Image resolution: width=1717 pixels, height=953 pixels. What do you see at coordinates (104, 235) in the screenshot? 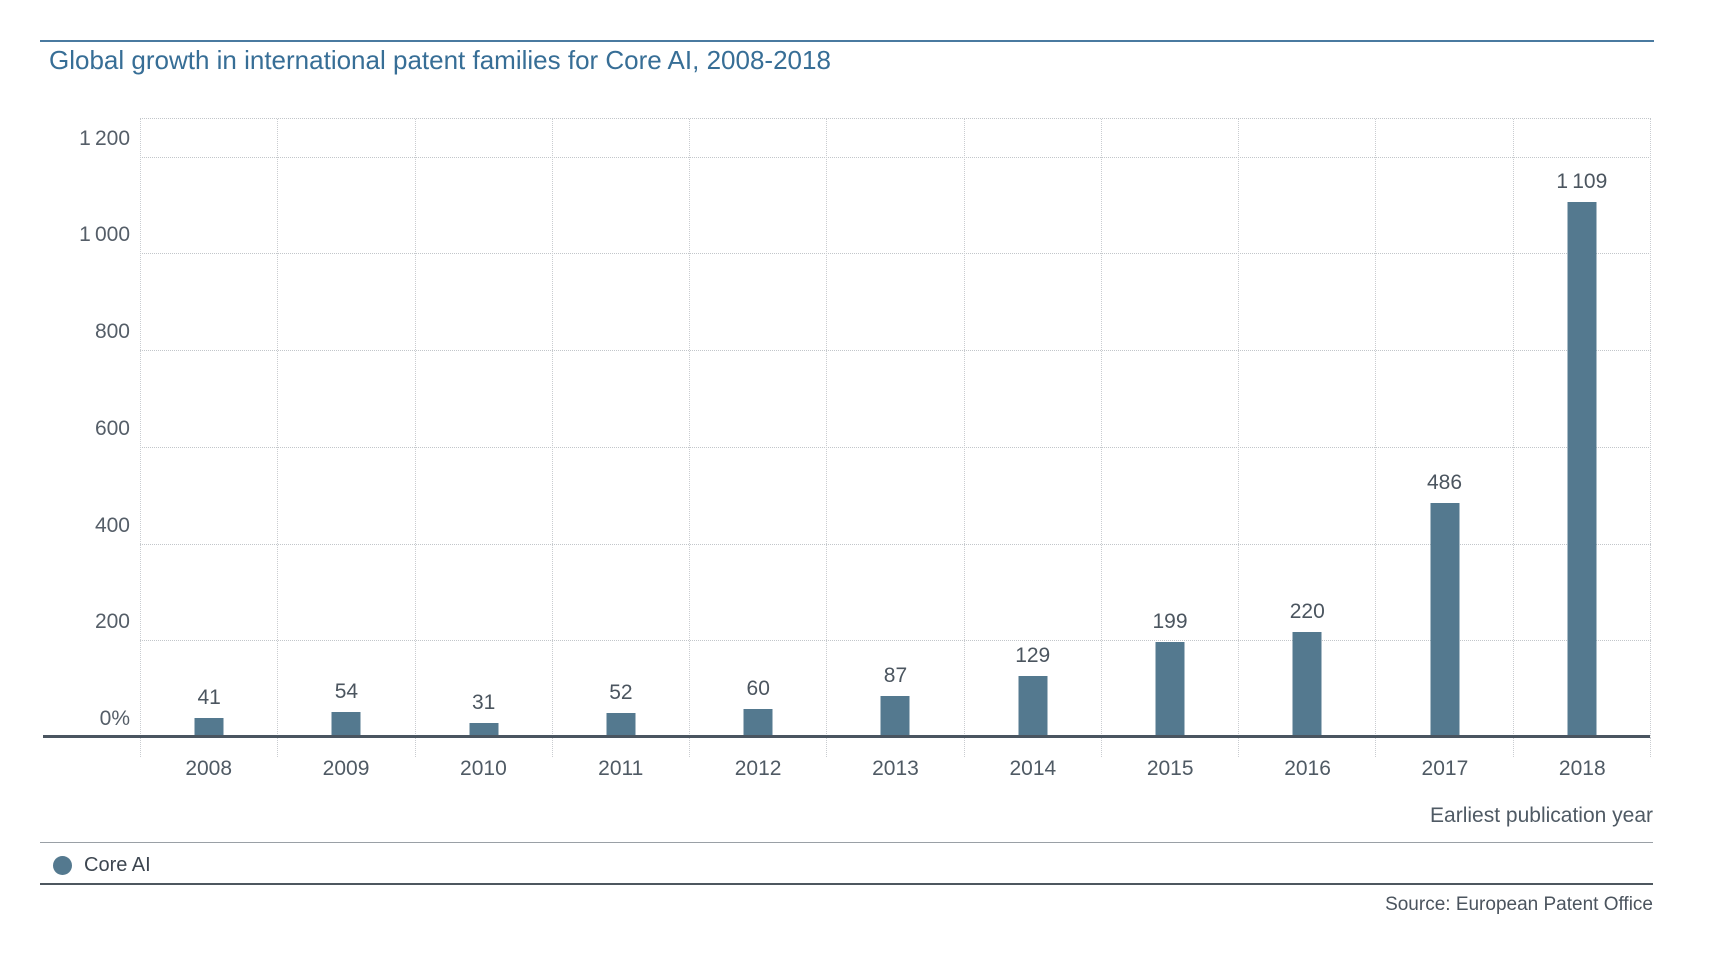
I see `y-axis-label-1000: 1 000` at bounding box center [104, 235].